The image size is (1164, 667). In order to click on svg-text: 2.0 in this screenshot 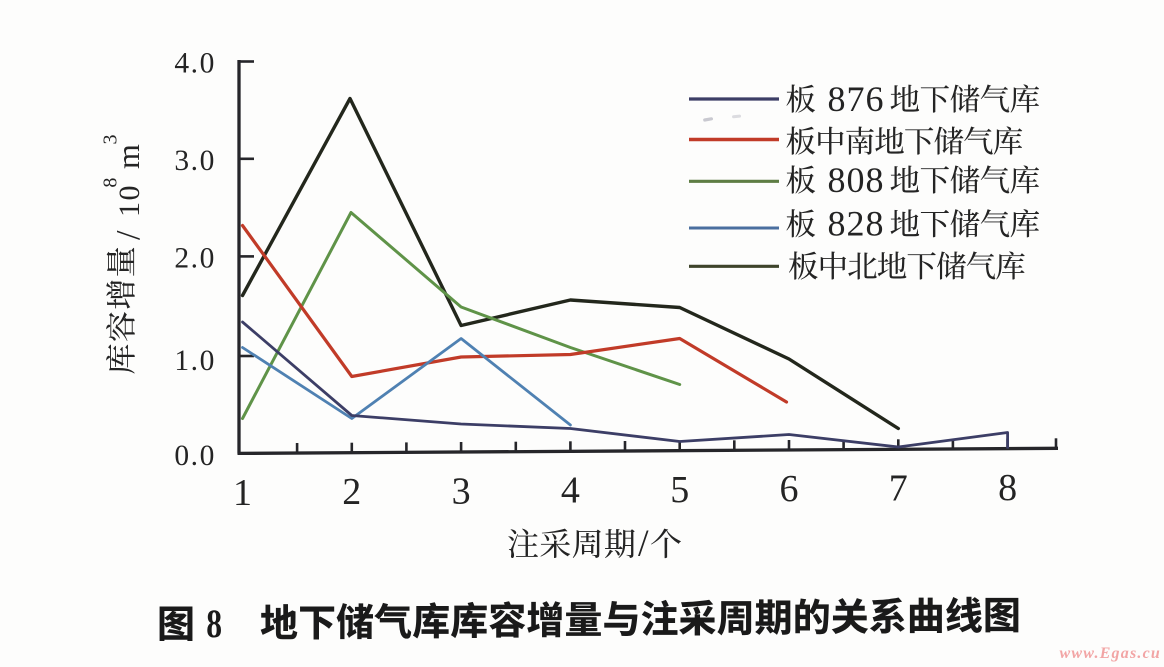, I will do `click(195, 258)`.